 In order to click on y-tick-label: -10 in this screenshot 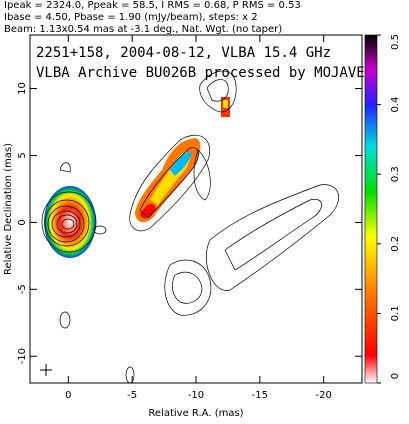, I will do `click(22, 356)`.